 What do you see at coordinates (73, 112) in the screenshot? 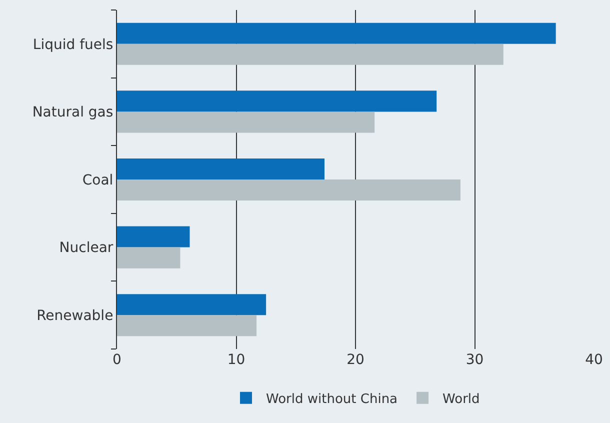
I see `y-tick-label: Natural gas` at bounding box center [73, 112].